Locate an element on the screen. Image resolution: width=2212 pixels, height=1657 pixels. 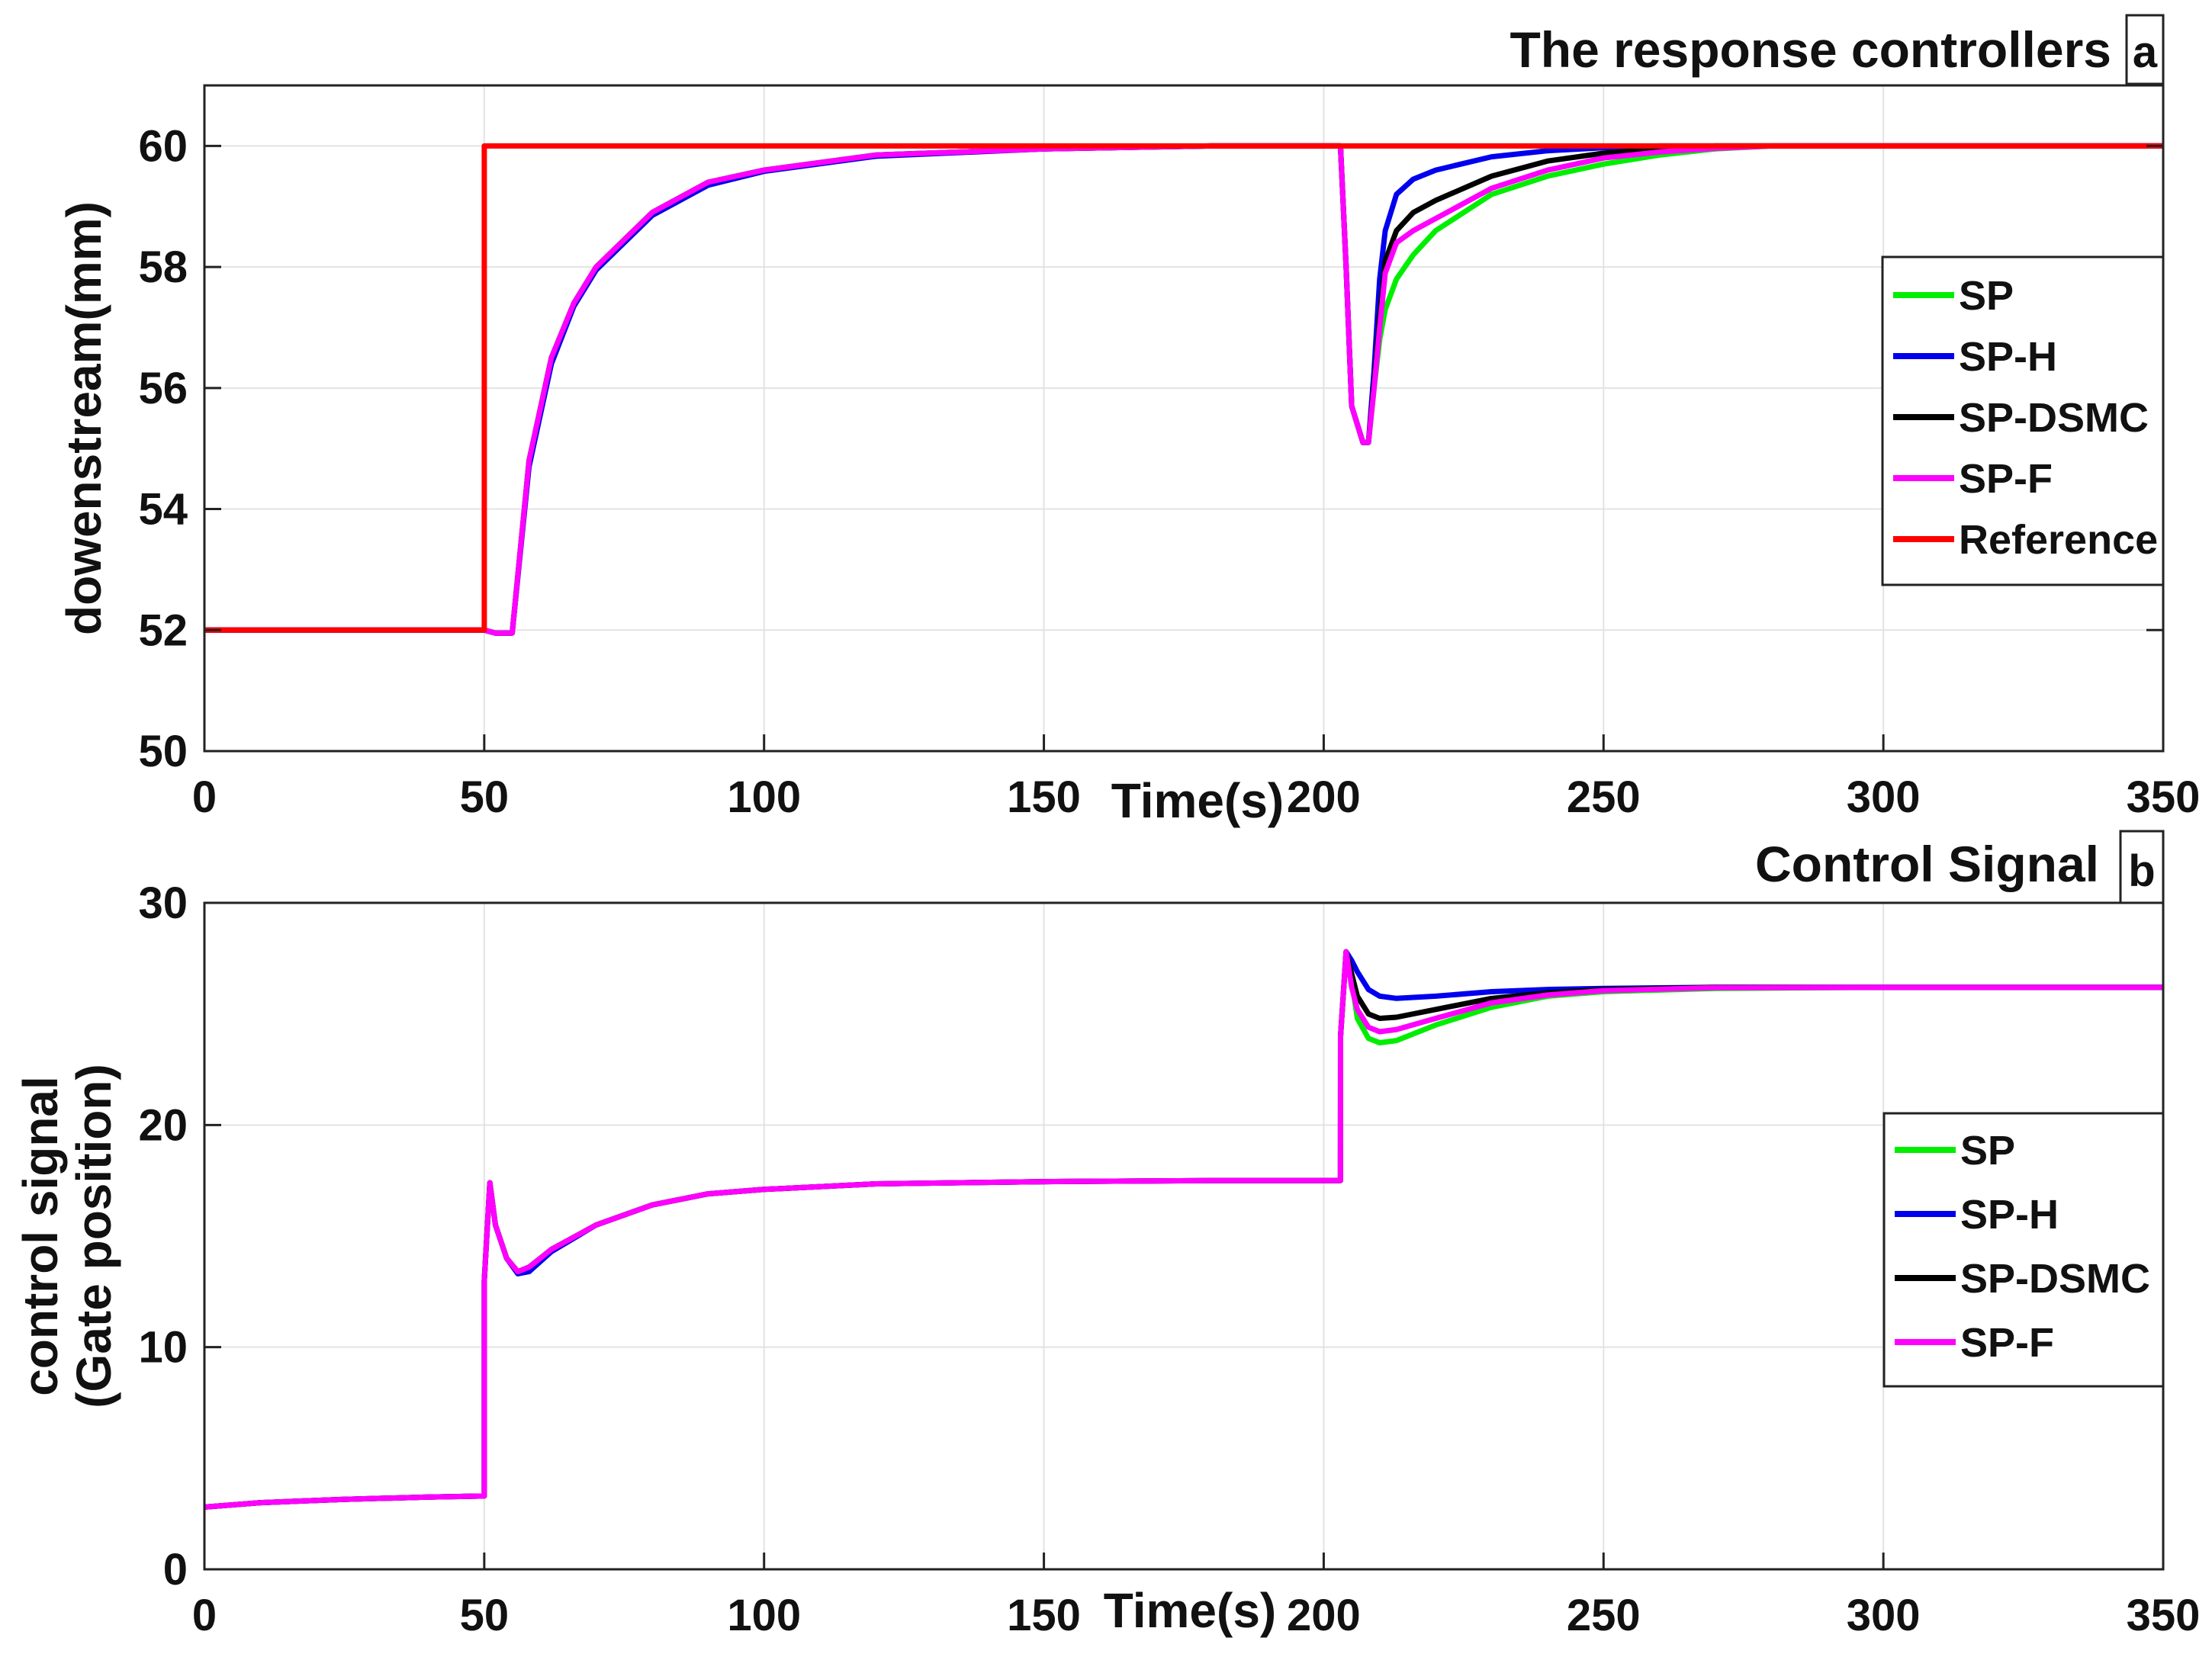
panel-b-ytick-label-0: 0 is located at coordinates (175, 1569).